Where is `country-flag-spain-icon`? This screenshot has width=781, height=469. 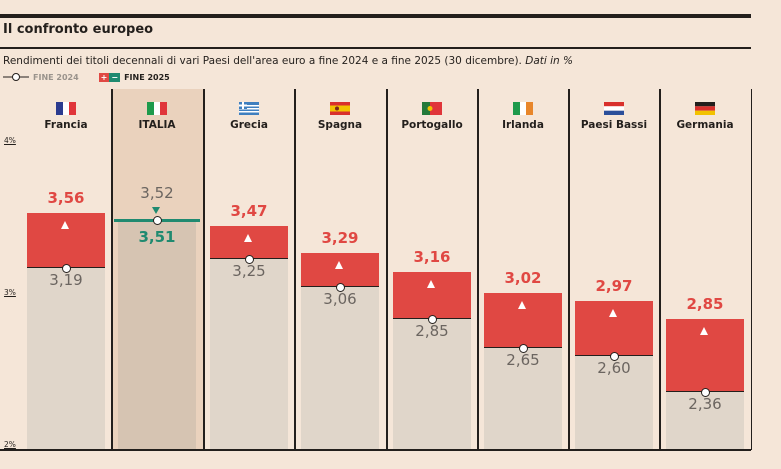 country-flag-spain-icon is located at coordinates (339, 107).